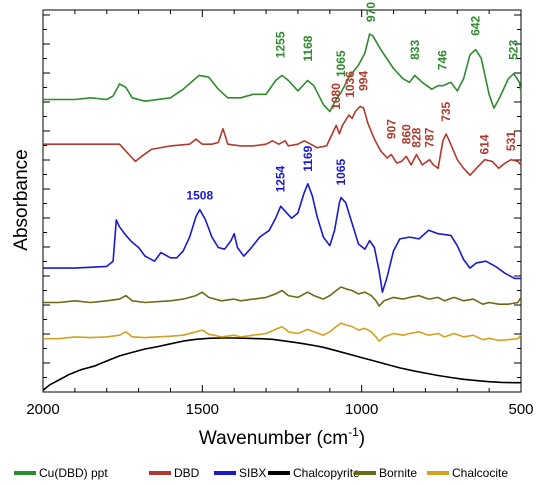 Image resolution: width=550 pixels, height=485 pixels. What do you see at coordinates (430, 137) in the screenshot?
I see `peak-label: 787` at bounding box center [430, 137].